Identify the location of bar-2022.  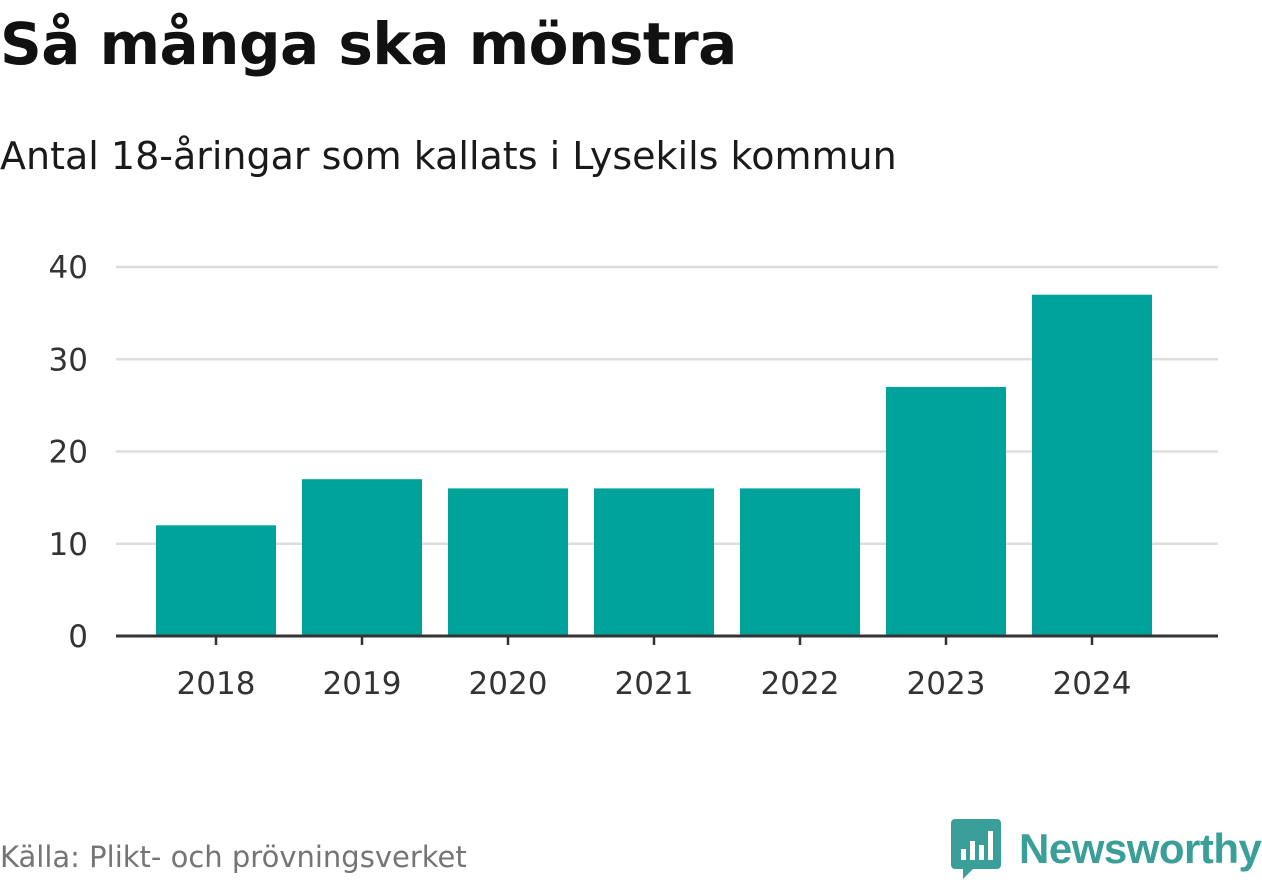
(800, 562).